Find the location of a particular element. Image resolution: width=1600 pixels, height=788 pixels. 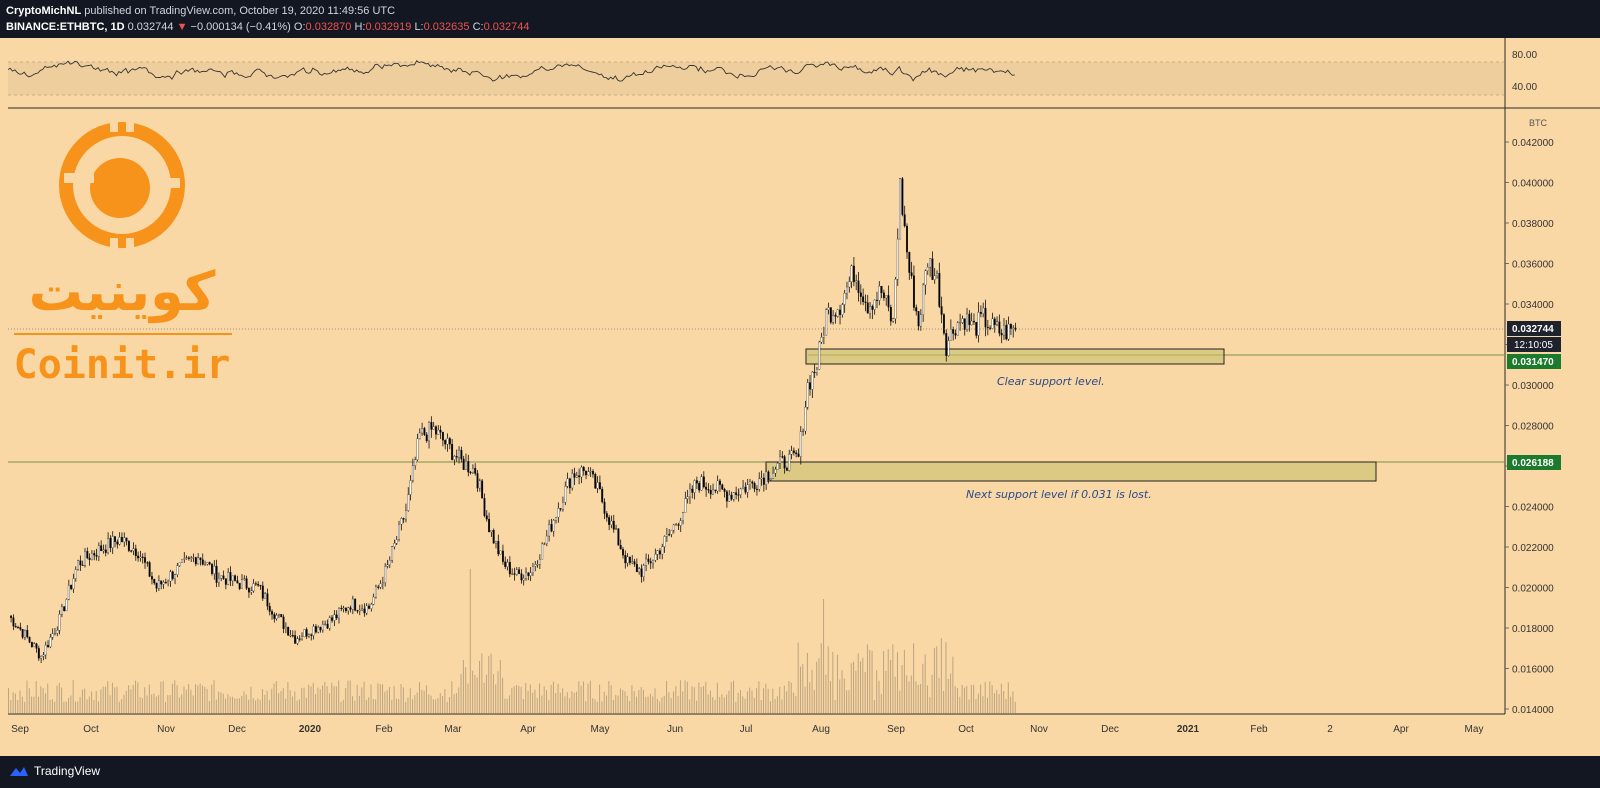

x-tick-label: 2021 is located at coordinates (1188, 729).